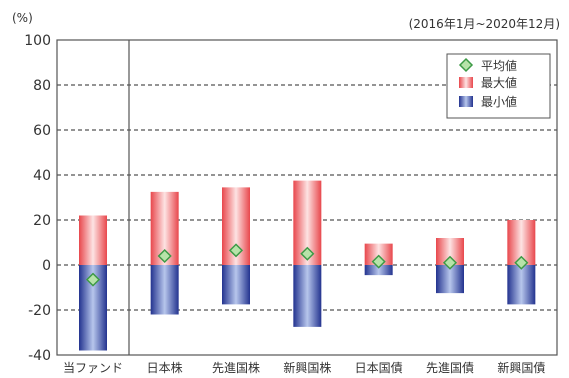  What do you see at coordinates (450, 367) in the screenshot?
I see `x-tick-label: 先進国債` at bounding box center [450, 367].